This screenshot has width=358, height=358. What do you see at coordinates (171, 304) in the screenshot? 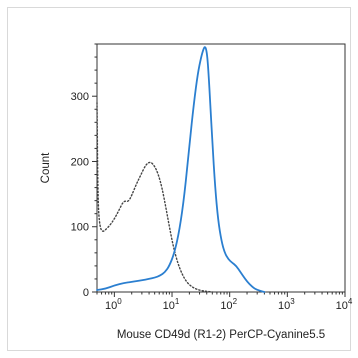
I see `x-tick-label: 10¹` at bounding box center [171, 304].